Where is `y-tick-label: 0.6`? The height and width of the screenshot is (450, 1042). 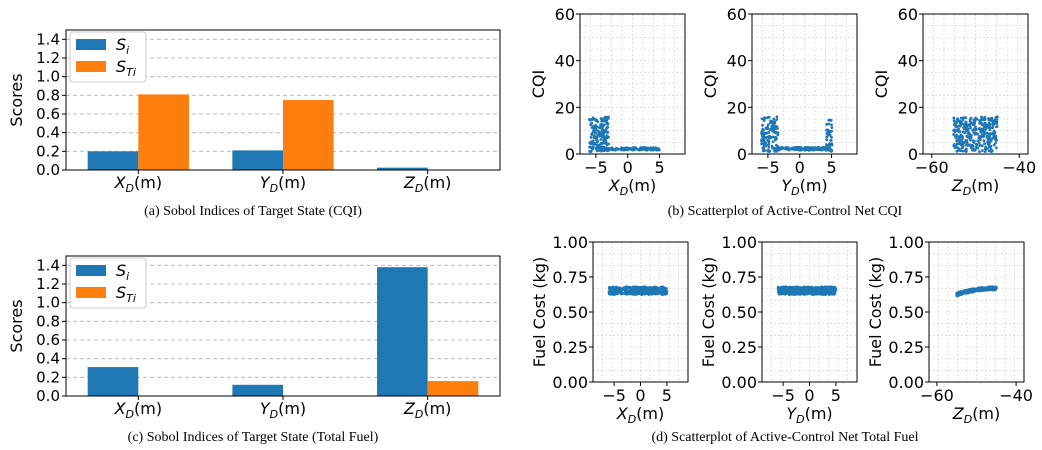
y-tick-label: 0.6 is located at coordinates (48, 114).